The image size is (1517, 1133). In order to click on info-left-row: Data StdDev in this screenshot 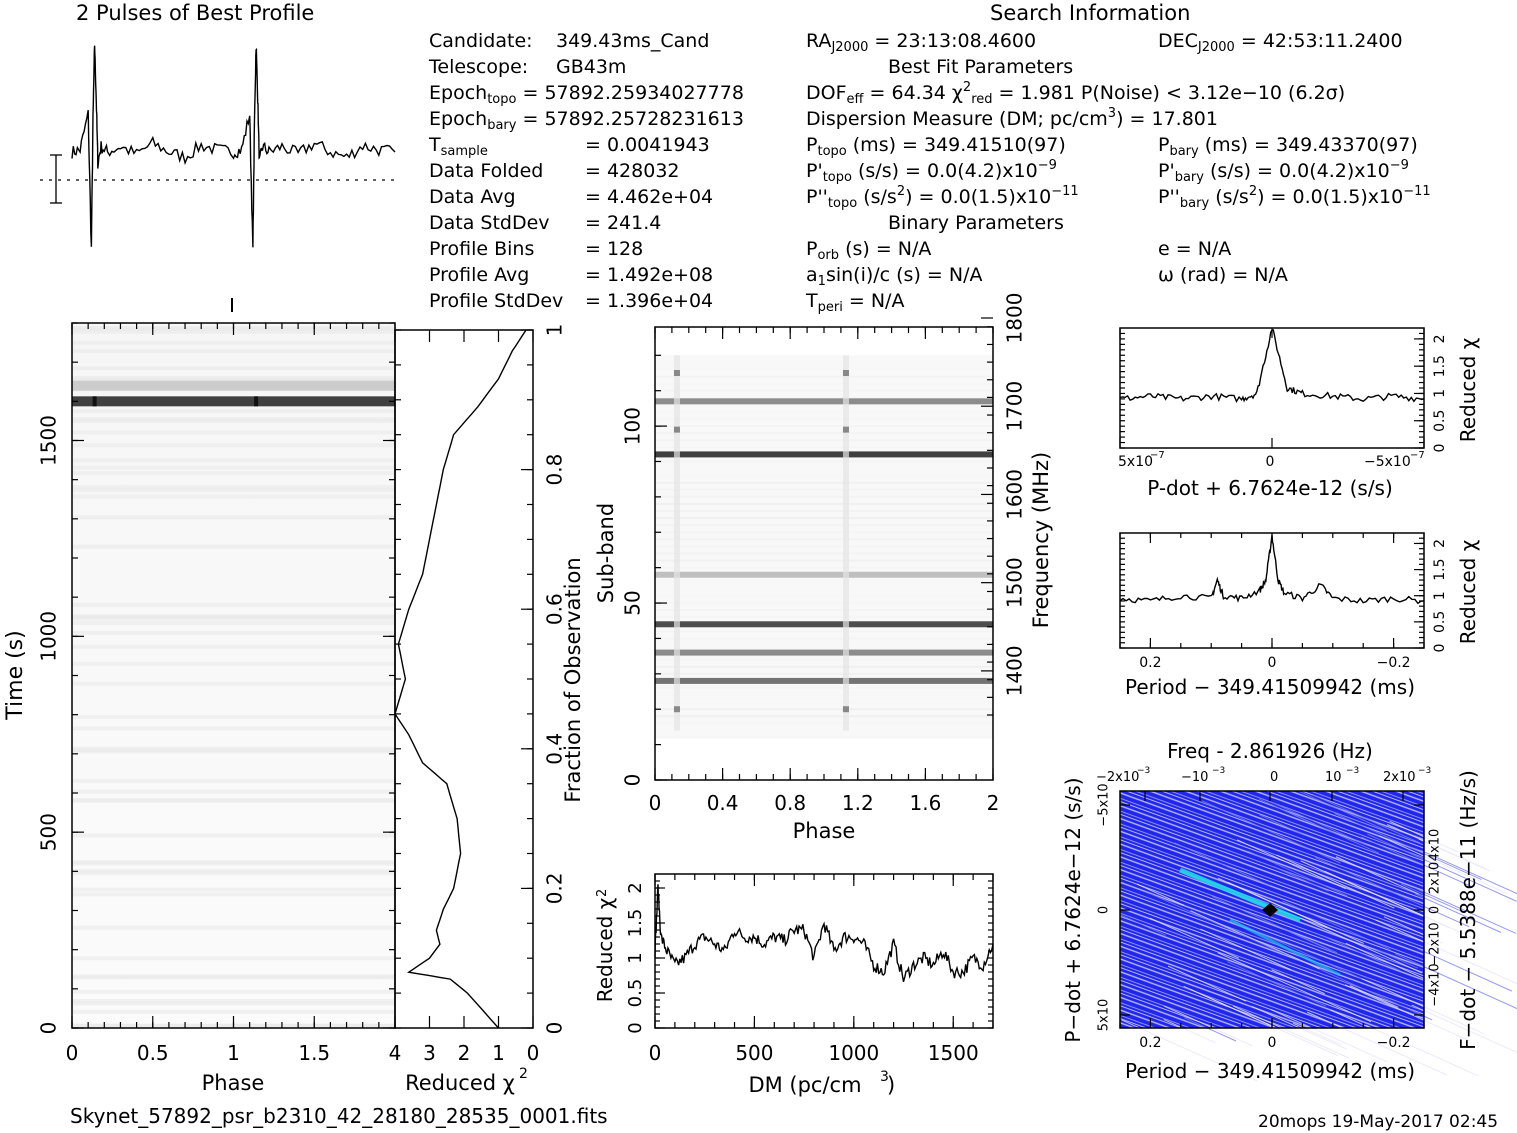, I will do `click(489, 223)`.